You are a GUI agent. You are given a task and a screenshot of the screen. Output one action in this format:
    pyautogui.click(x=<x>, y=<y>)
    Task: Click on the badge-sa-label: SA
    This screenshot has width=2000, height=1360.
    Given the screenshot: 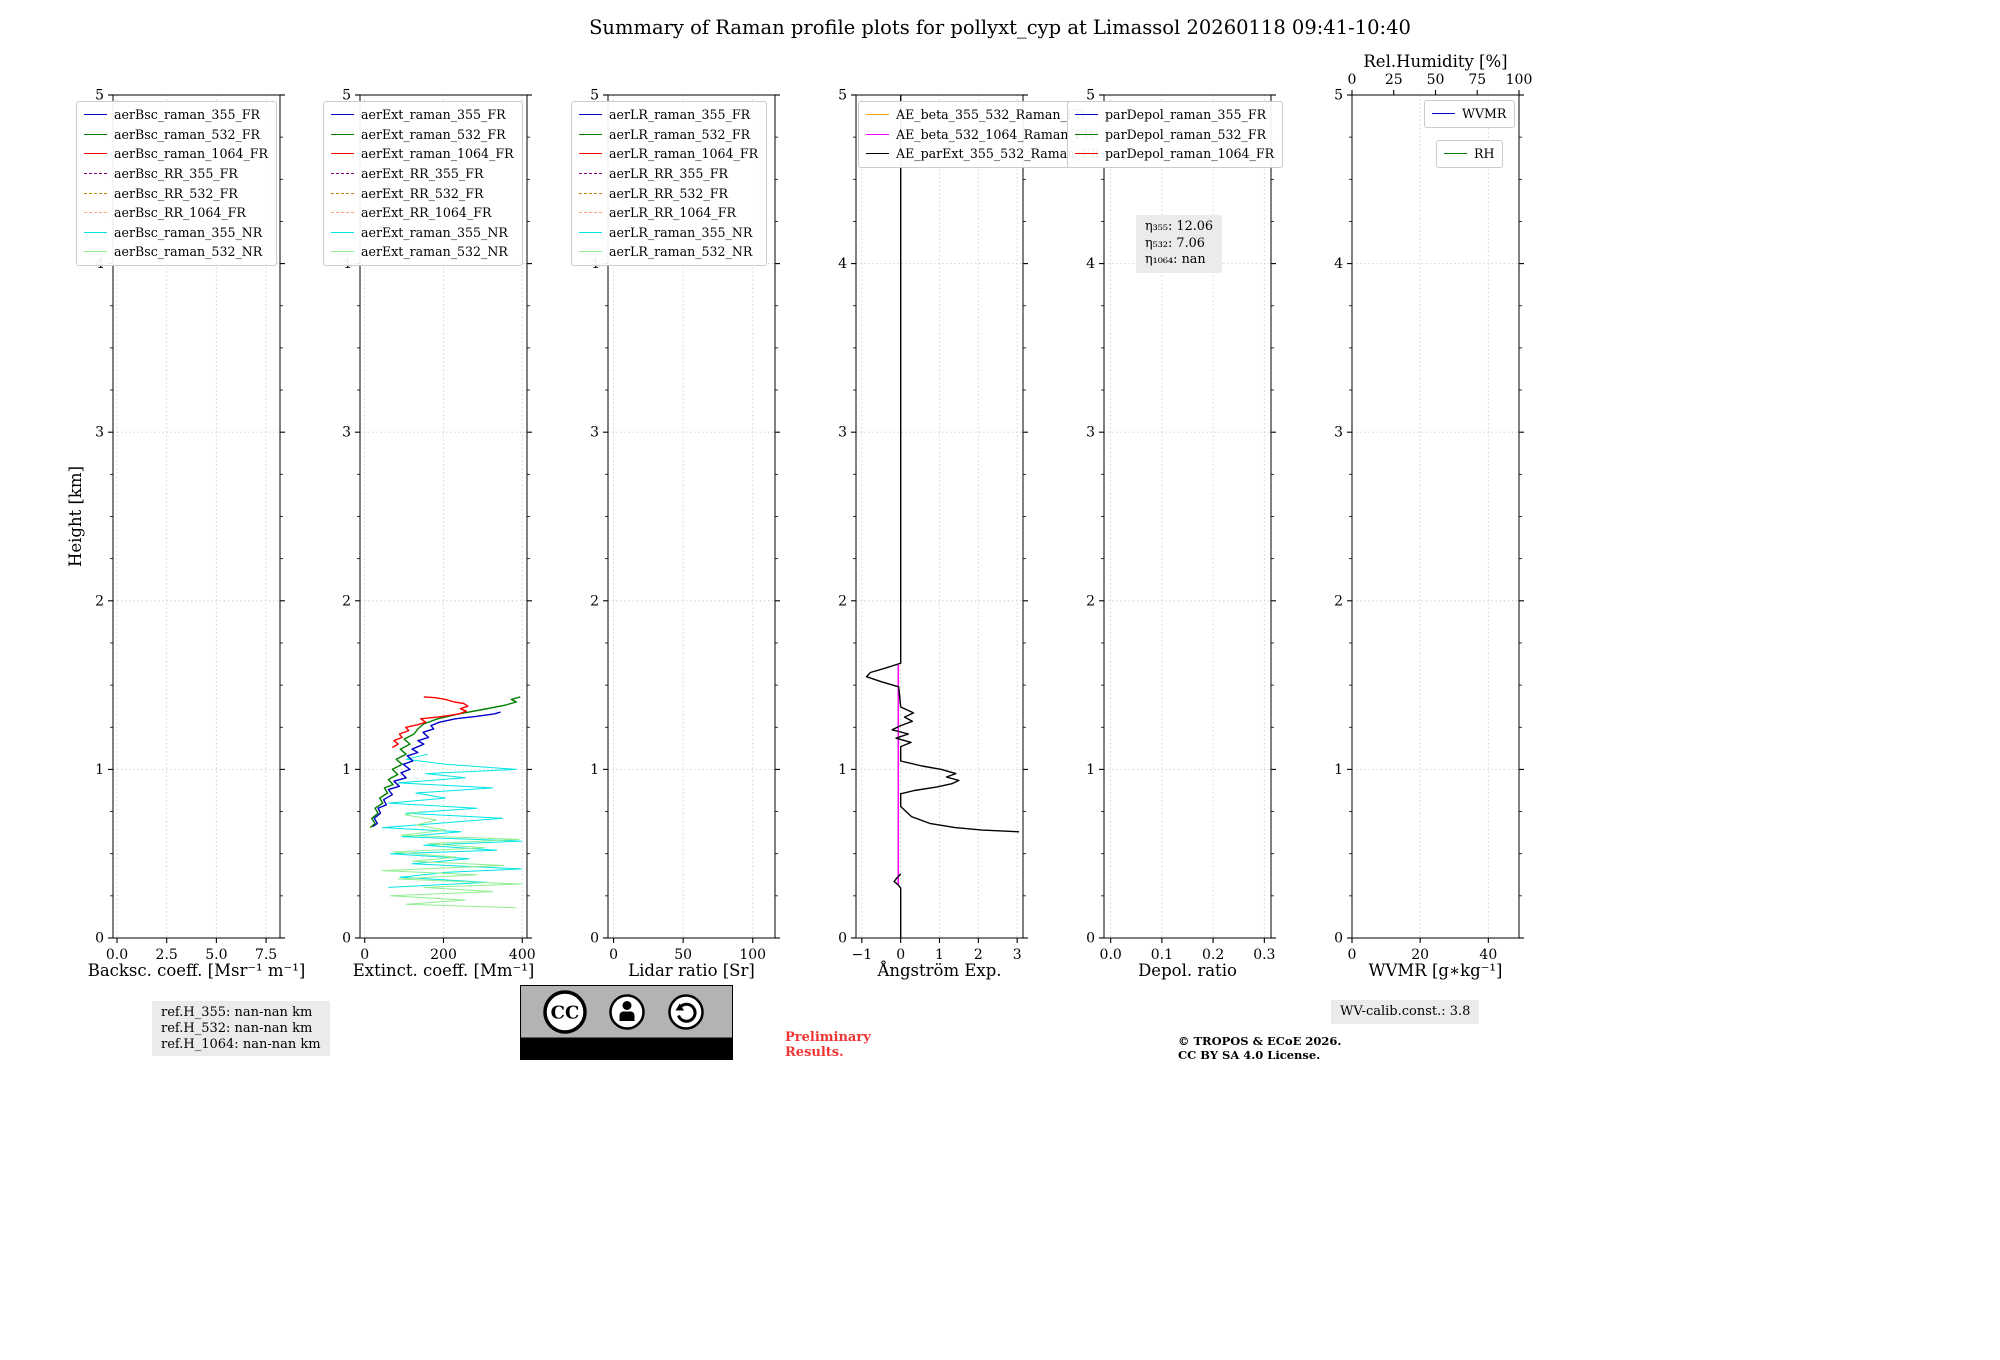 What is the action you would take?
    pyautogui.click(x=684, y=1049)
    